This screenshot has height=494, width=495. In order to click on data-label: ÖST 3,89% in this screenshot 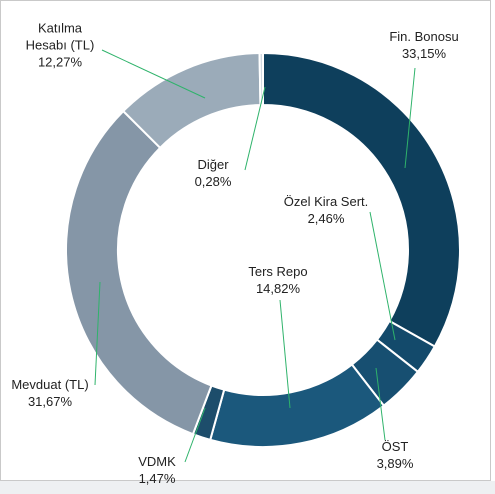, I will do `click(395, 455)`.